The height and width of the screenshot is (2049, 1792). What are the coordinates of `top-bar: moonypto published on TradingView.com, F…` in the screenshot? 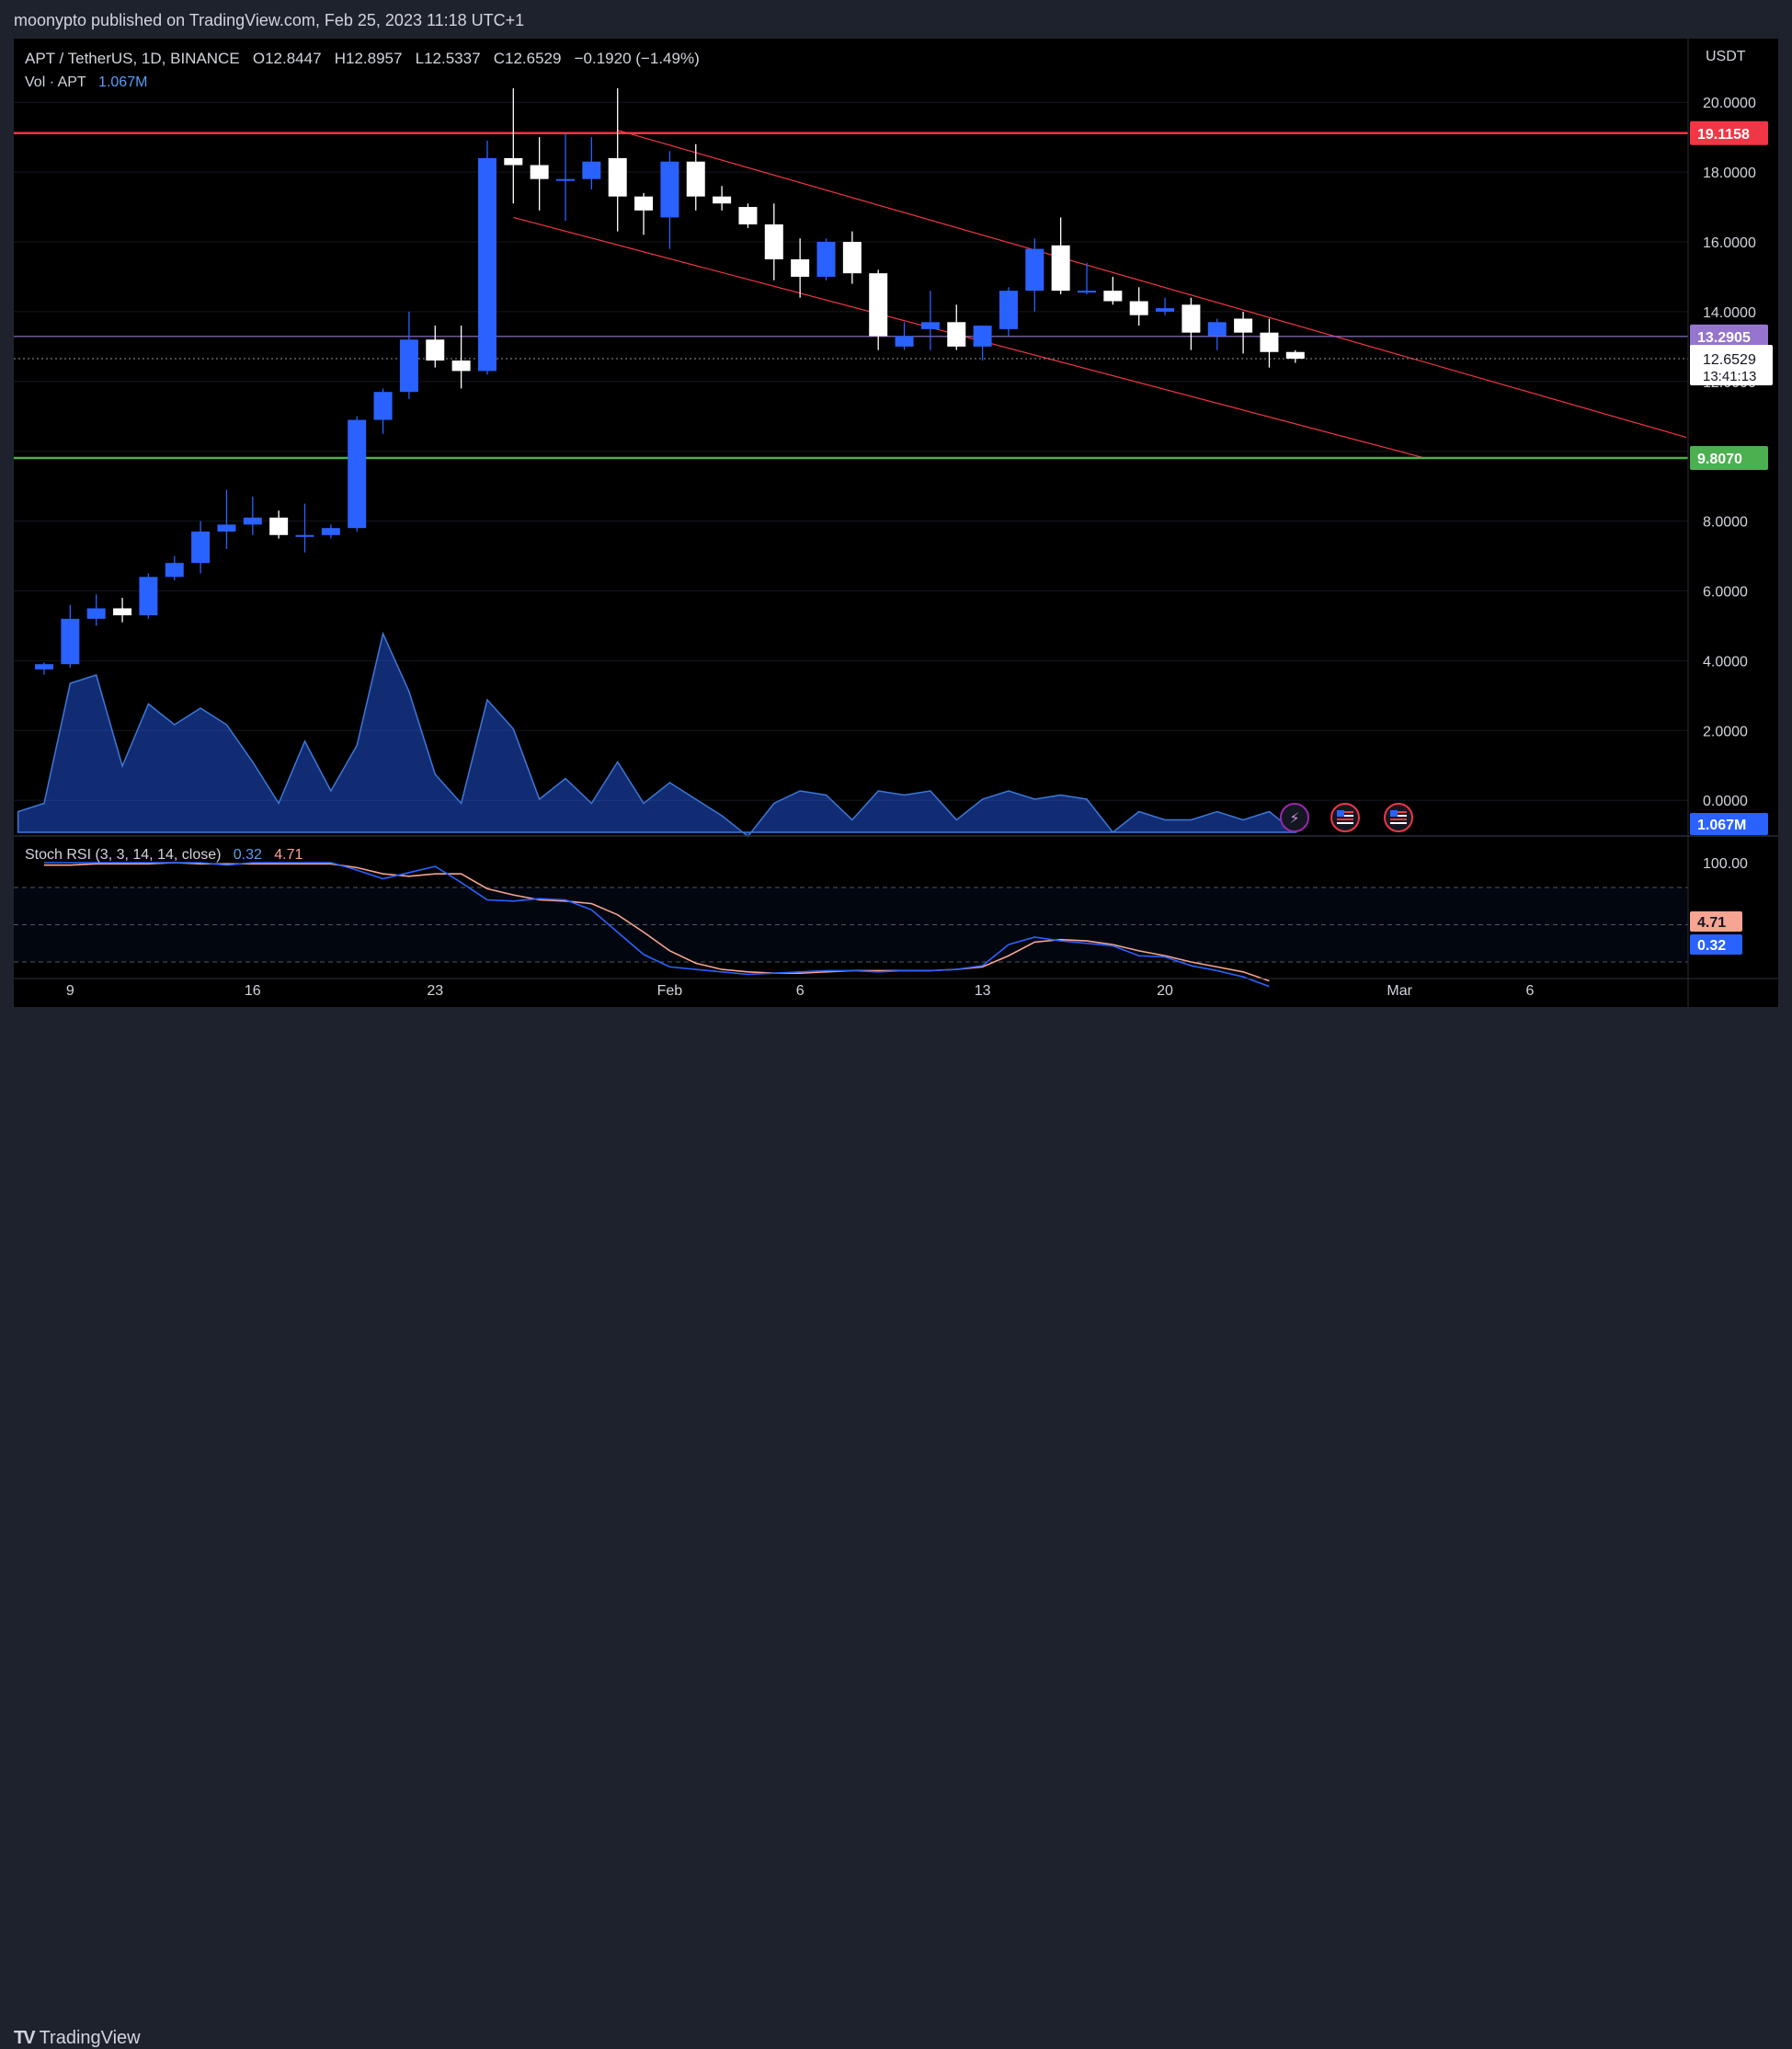 It's located at (896, 19).